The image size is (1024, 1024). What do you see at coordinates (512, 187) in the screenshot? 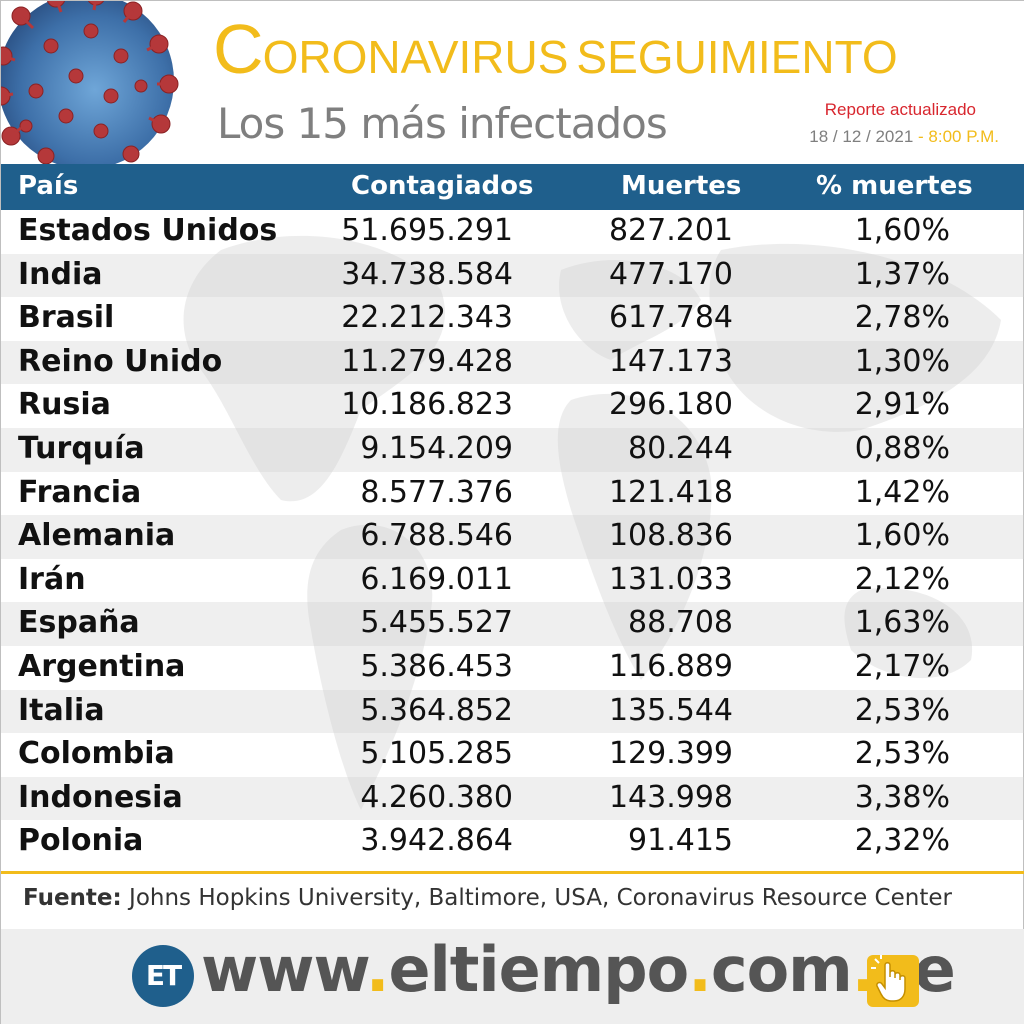
I see `table-header: País Contagiados Muertes % muertes` at bounding box center [512, 187].